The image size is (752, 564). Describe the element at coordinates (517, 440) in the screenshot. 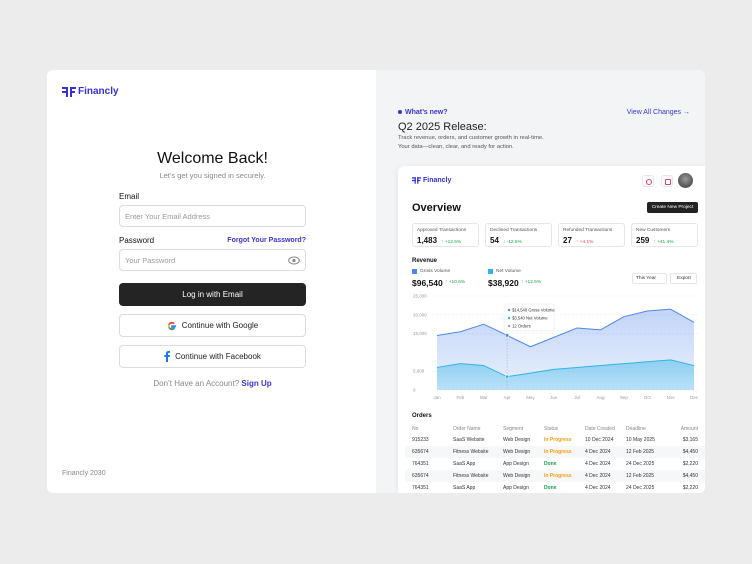

I see `table-cell: Web Design` at that location.